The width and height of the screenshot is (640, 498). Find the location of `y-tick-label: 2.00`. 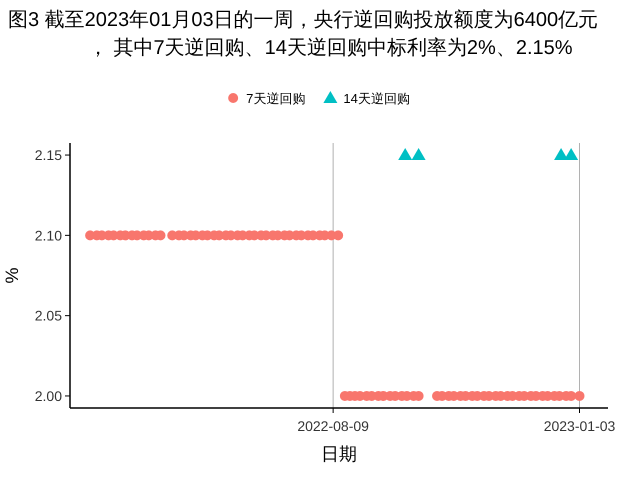

y-tick-label: 2.00 is located at coordinates (48, 396).